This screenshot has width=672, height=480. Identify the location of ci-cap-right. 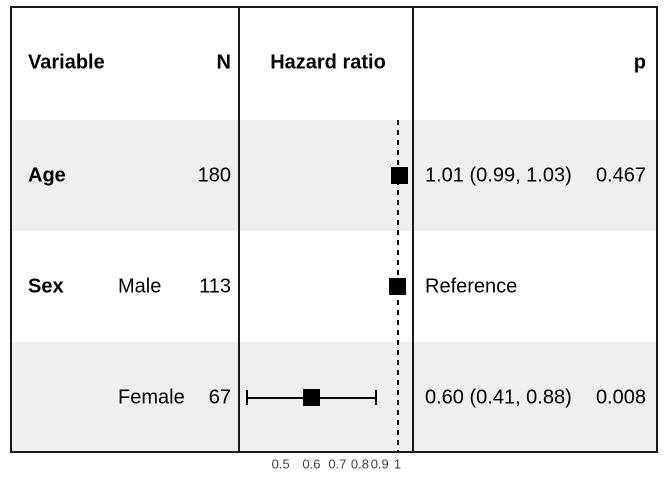
(375, 397).